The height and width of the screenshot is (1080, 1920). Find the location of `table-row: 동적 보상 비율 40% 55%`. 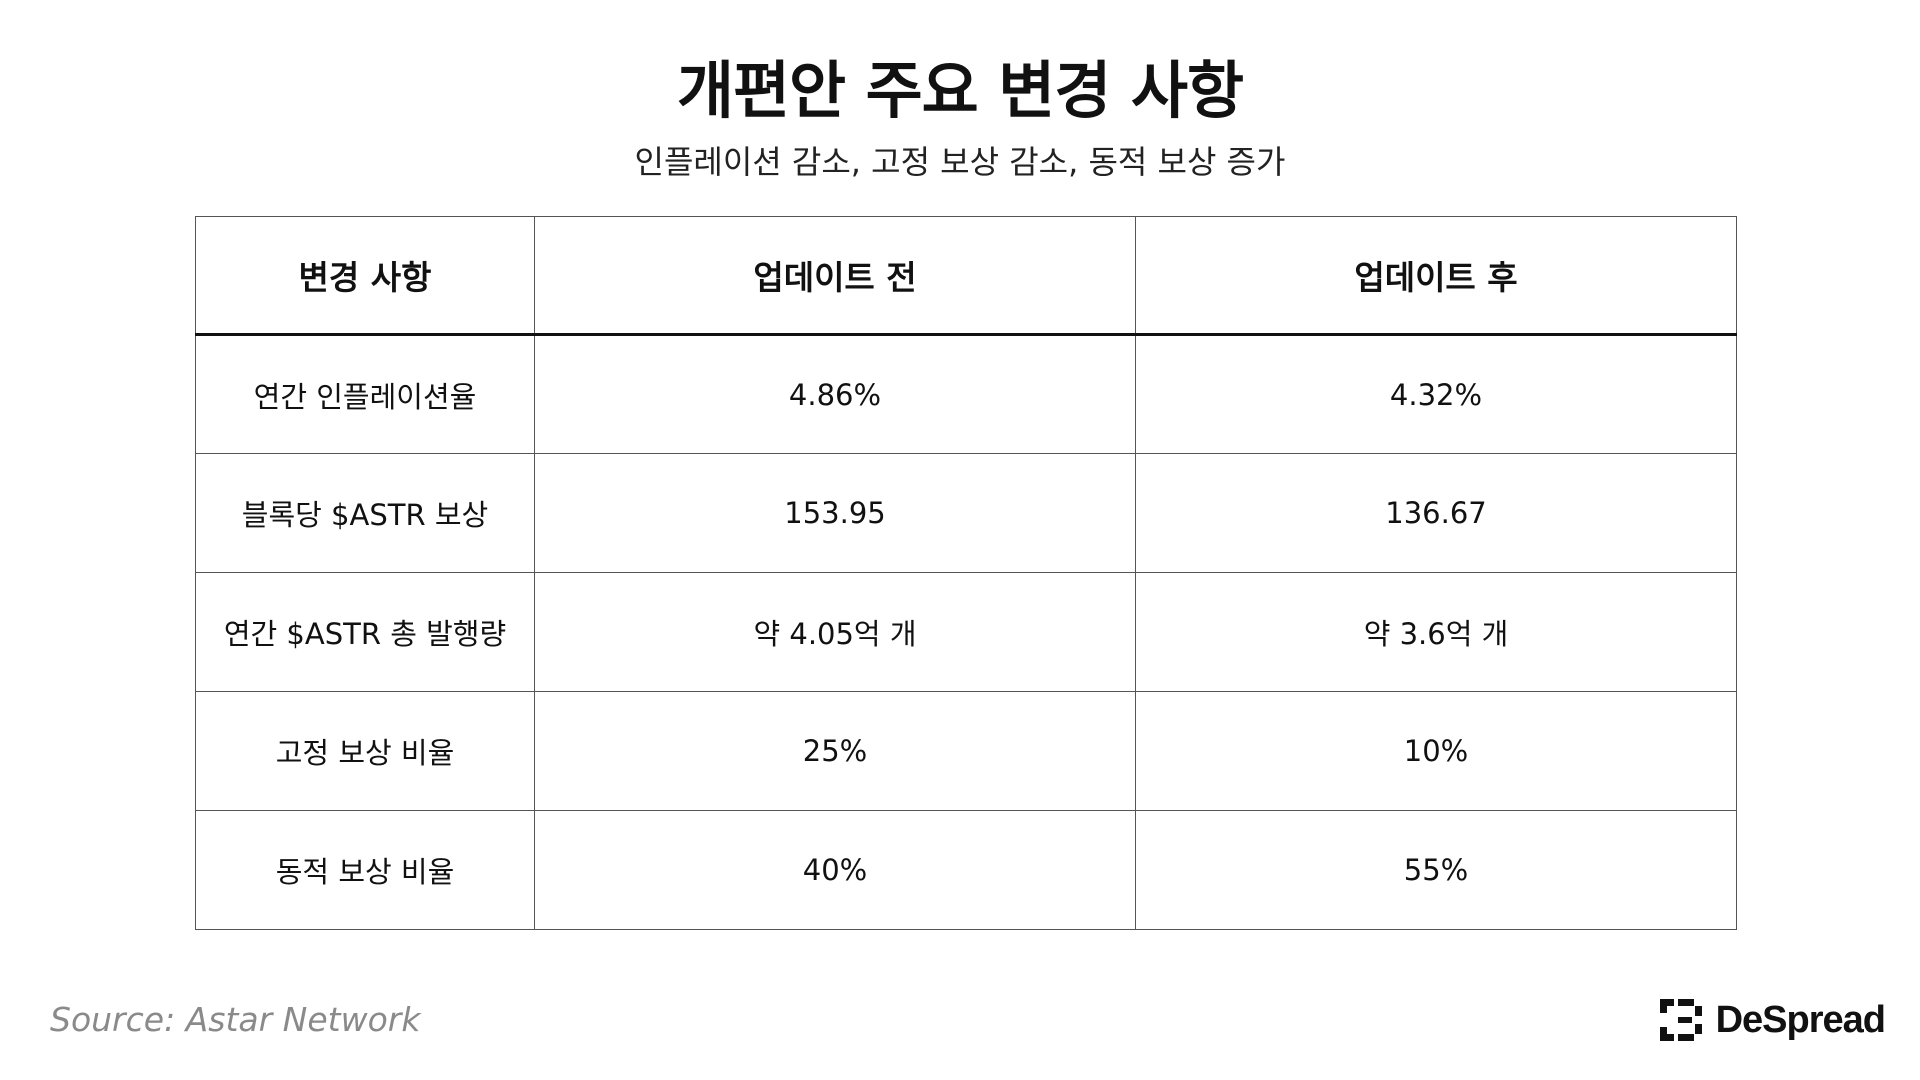

table-row: 동적 보상 비율 40% 55% is located at coordinates (966, 870).